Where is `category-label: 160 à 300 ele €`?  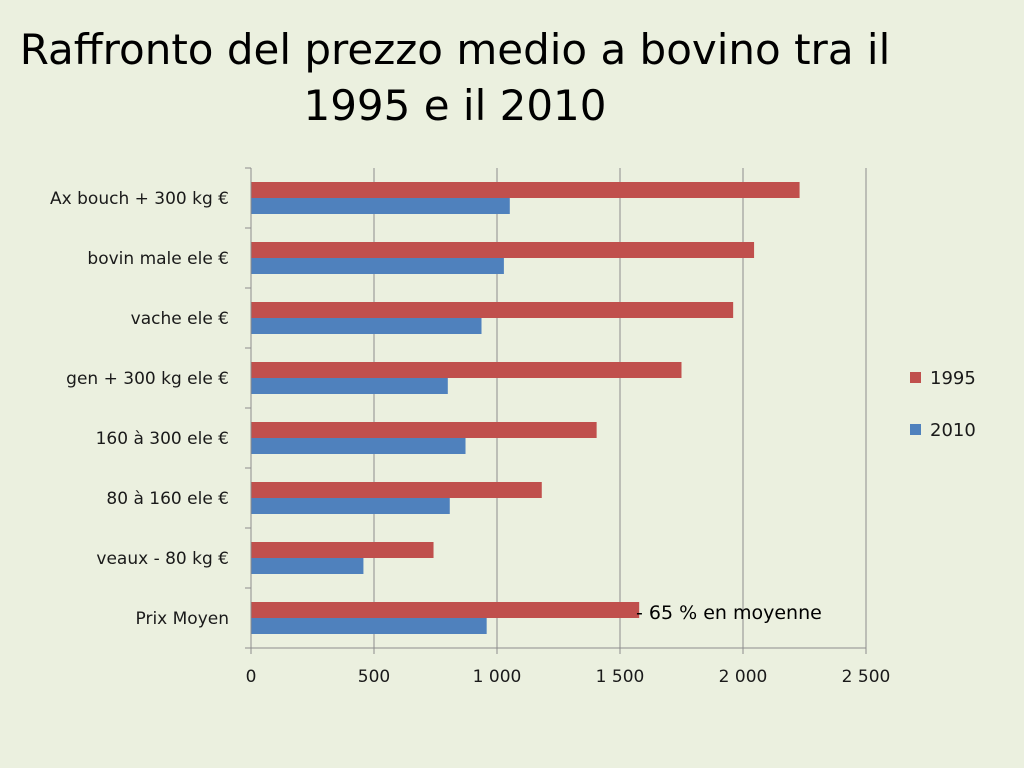
category-label: 160 à 300 ele € is located at coordinates (162, 439).